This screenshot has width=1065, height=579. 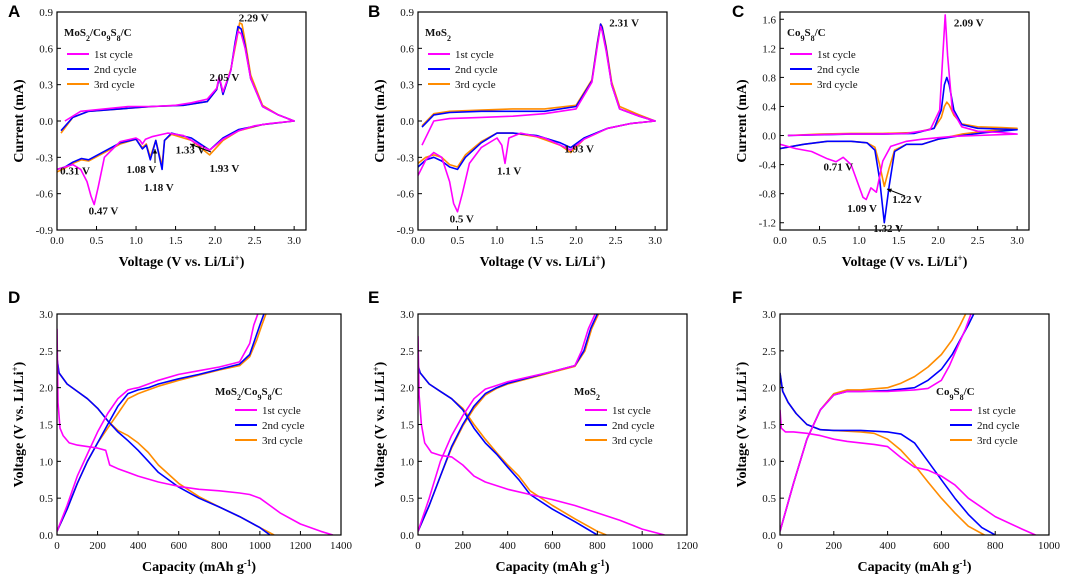 I want to click on peak-annotation: 1.08 V, so click(x=142, y=170).